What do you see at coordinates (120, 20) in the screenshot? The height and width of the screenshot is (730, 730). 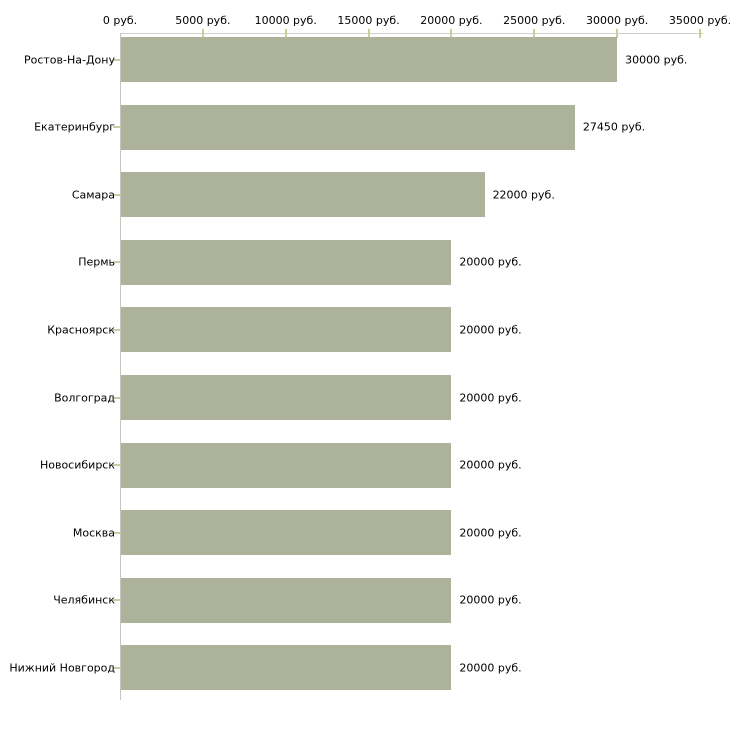 I see `x-tick-label: 0 руб.` at bounding box center [120, 20].